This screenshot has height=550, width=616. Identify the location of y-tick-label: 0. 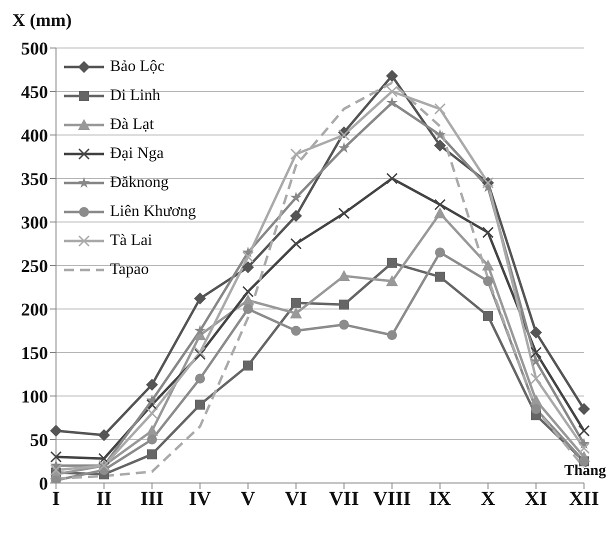
(43, 483).